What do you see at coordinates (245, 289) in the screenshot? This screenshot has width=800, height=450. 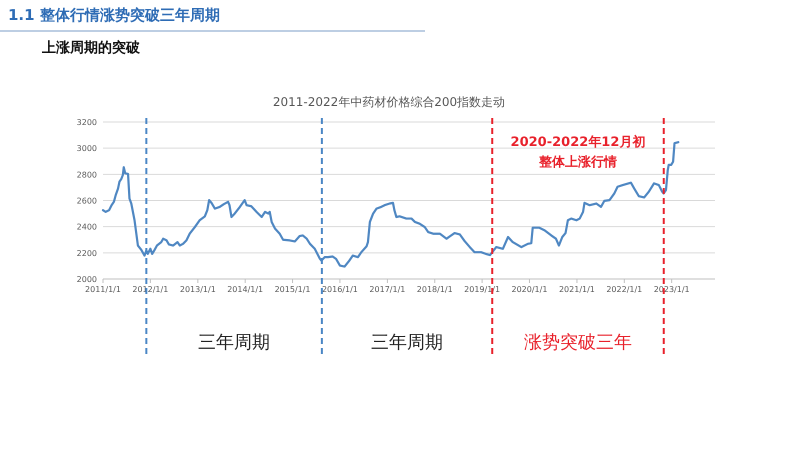 I see `x-tick-label: 2014/1/1` at bounding box center [245, 289].